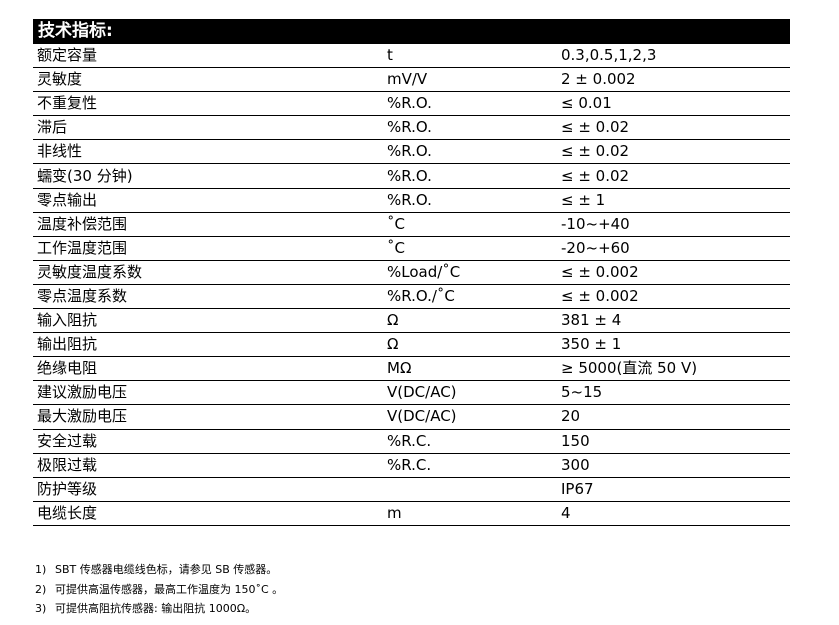 This screenshot has width=839, height=625. What do you see at coordinates (41, 608) in the screenshot?
I see `footnote-number: 3)` at bounding box center [41, 608].